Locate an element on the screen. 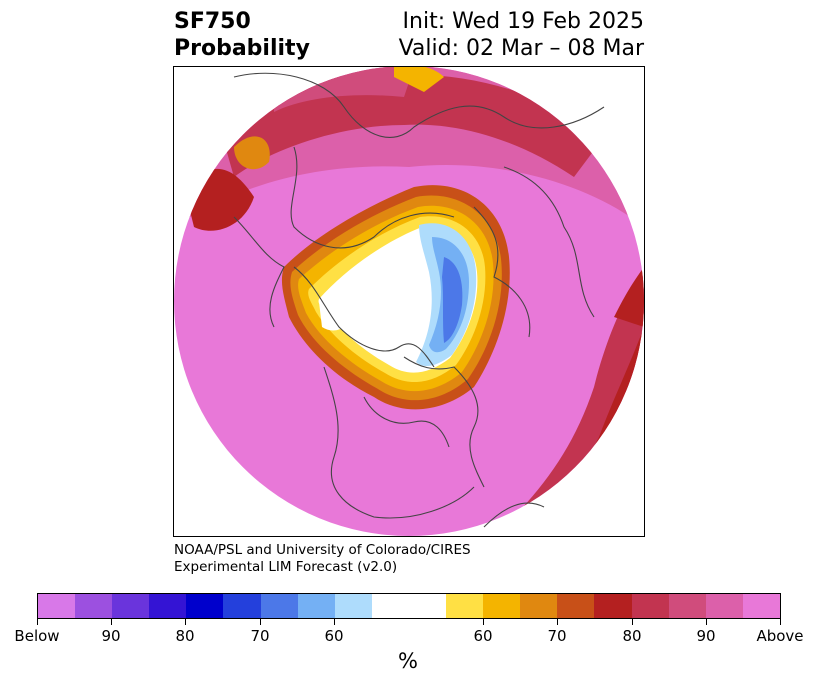 The image size is (819, 686). colorbar-label: Above is located at coordinates (780, 636).